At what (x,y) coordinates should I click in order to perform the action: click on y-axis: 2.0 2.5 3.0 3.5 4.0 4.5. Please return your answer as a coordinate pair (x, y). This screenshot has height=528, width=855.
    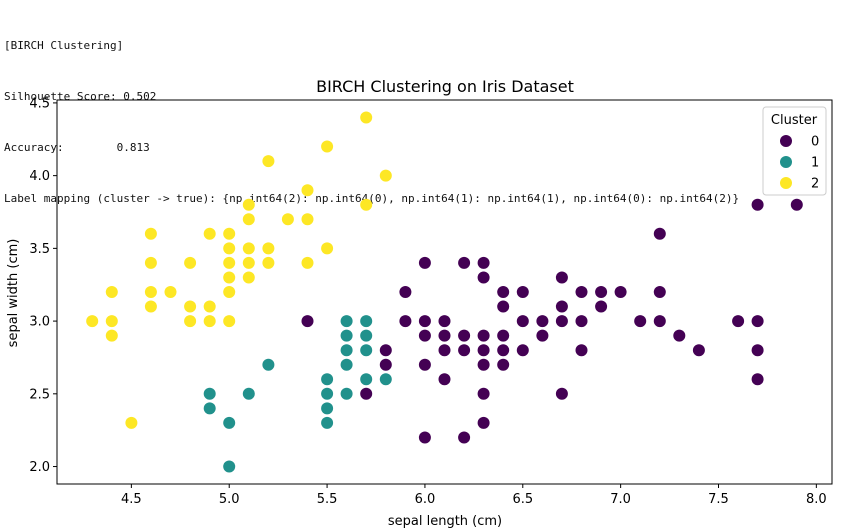
    Looking at the image, I should click on (43, 285).